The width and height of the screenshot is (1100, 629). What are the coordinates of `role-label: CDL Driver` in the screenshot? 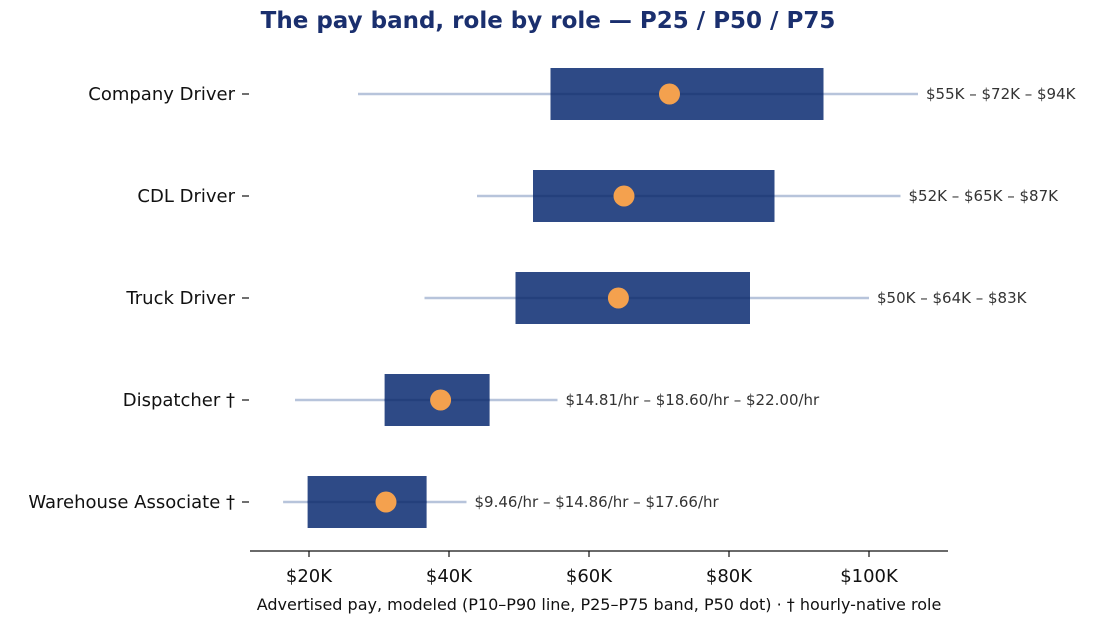 It's located at (186, 196).